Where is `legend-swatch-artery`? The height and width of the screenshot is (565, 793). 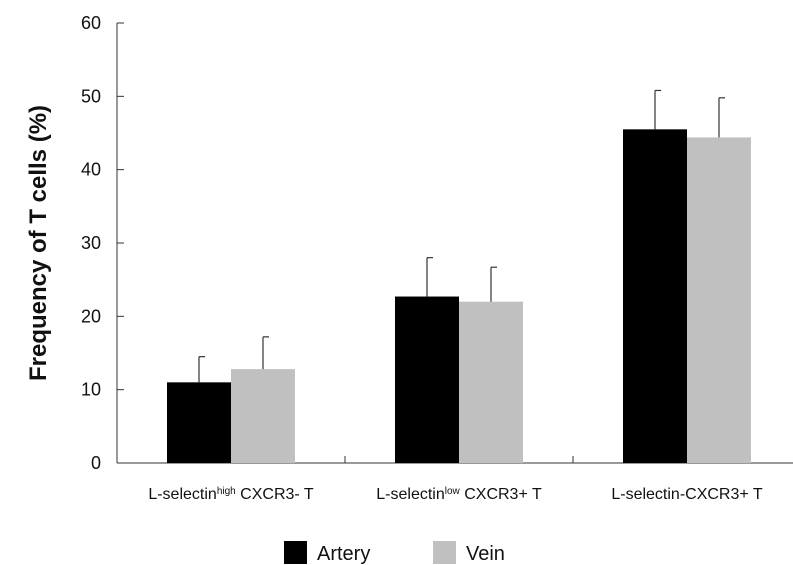 legend-swatch-artery is located at coordinates (295, 552).